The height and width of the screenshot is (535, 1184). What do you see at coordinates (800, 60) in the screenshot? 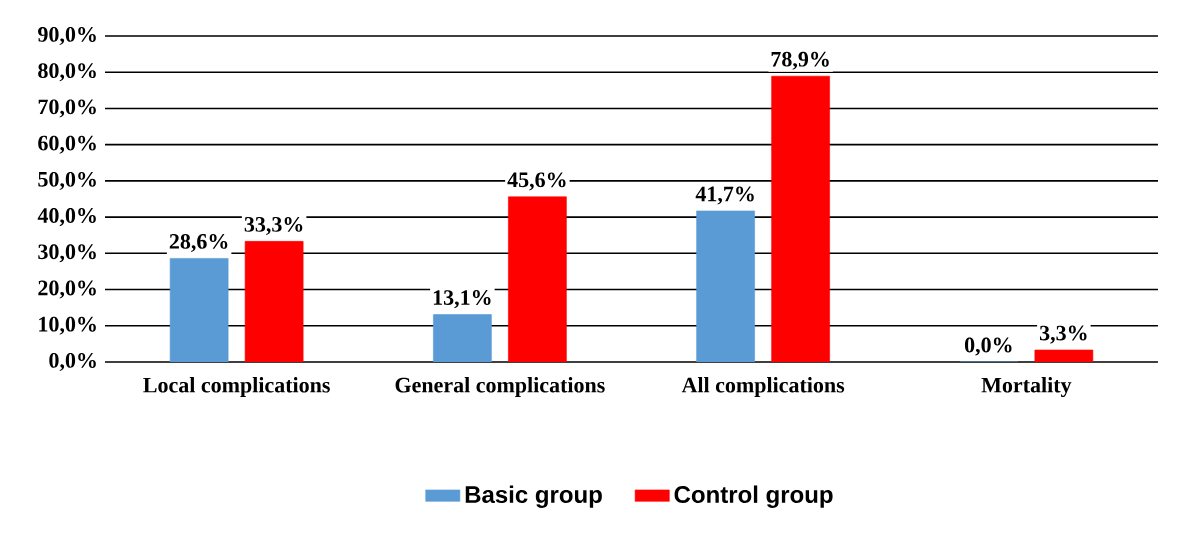
I see `data-label: 78,9%` at bounding box center [800, 60].